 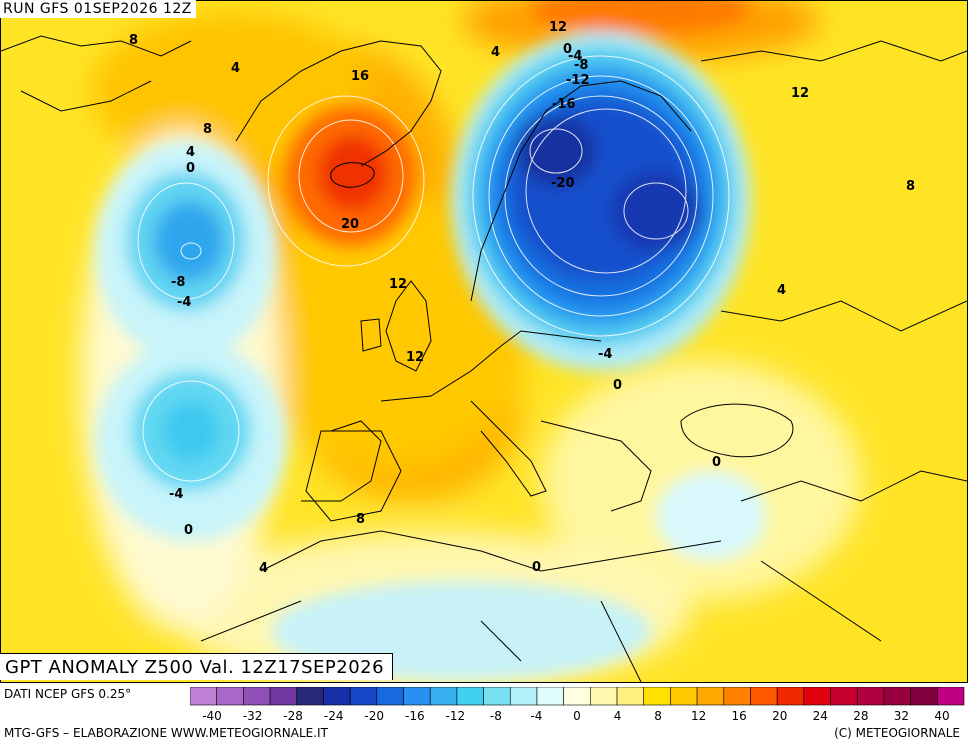 What do you see at coordinates (508, 448) in the screenshot?
I see `coastline-italy` at bounding box center [508, 448].